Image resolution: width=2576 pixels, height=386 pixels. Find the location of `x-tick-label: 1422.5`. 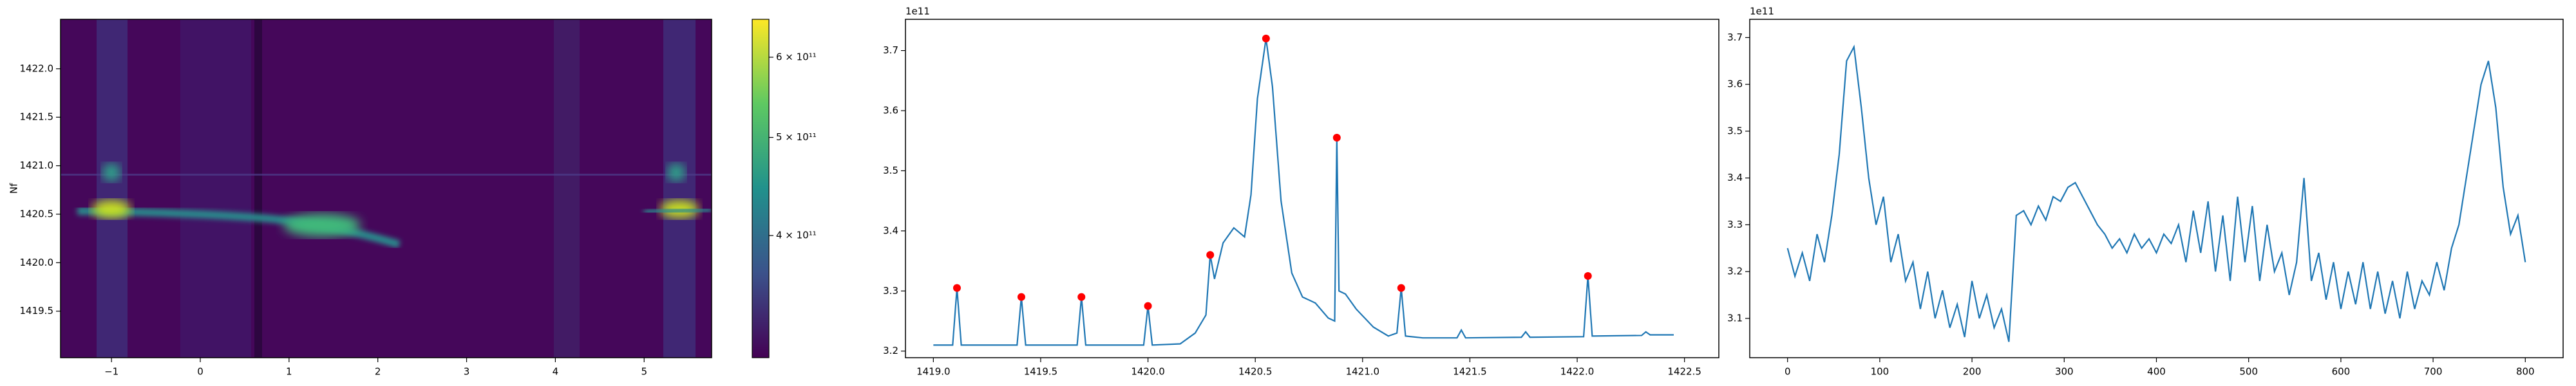

x-tick-label: 1422.5 is located at coordinates (1684, 372).